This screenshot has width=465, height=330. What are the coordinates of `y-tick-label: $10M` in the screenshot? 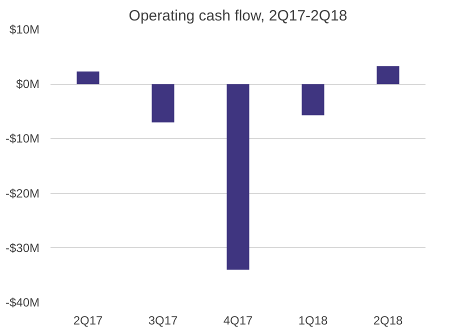 It's located at (24, 29).